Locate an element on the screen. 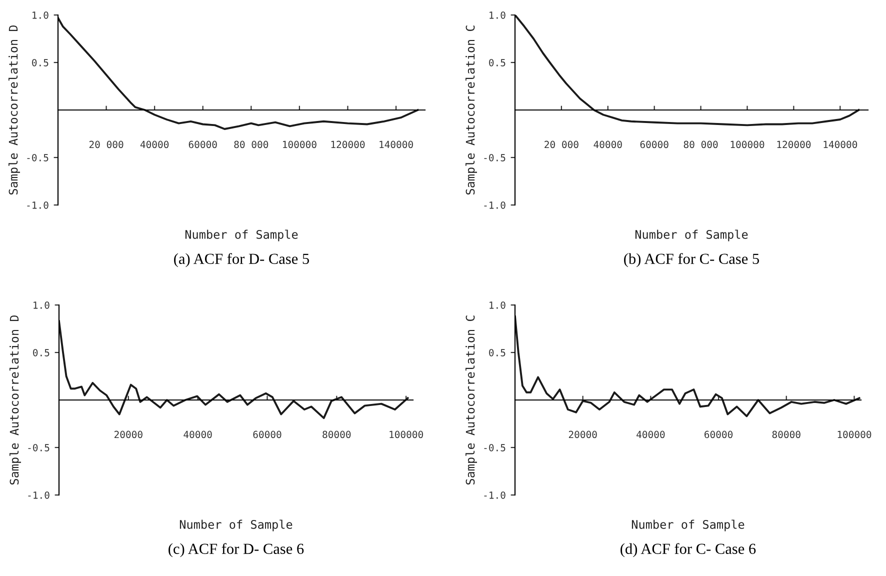  text: (c) ACF for D- Case 6 is located at coordinates (236, 550).